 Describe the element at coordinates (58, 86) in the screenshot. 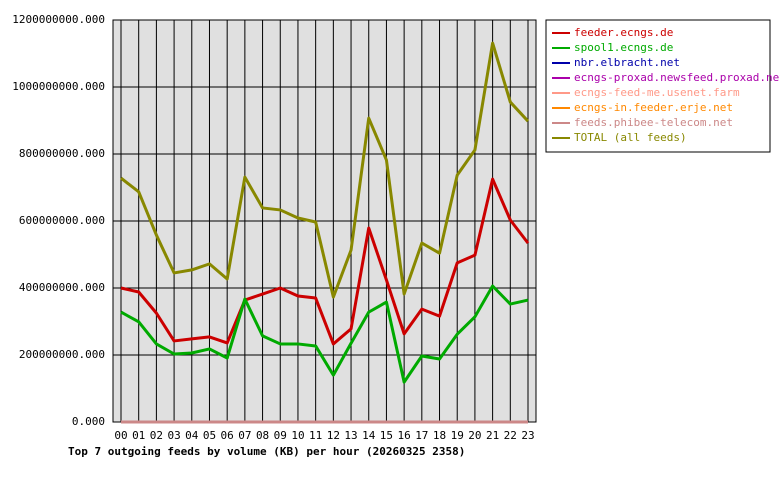

I see `y-tick-label: 1000000000.000` at that location.